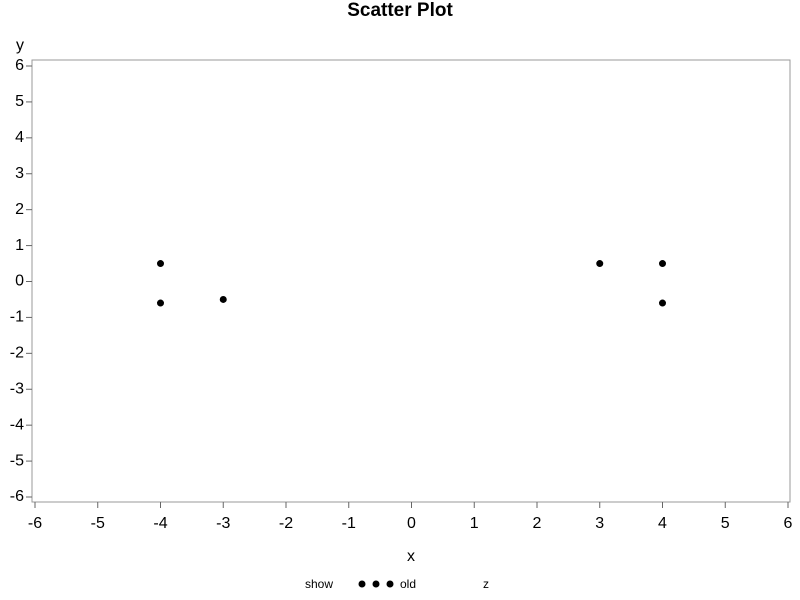 This screenshot has width=800, height=600. What do you see at coordinates (486, 584) in the screenshot?
I see `legend-extra-label: z` at bounding box center [486, 584].